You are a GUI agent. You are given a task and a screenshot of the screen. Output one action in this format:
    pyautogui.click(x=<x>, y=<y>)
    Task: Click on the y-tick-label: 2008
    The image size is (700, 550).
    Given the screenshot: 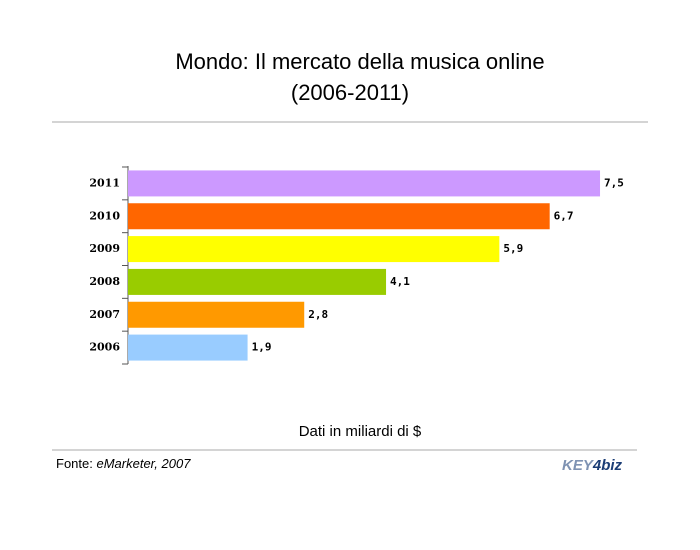 What is the action you would take?
    pyautogui.click(x=104, y=281)
    